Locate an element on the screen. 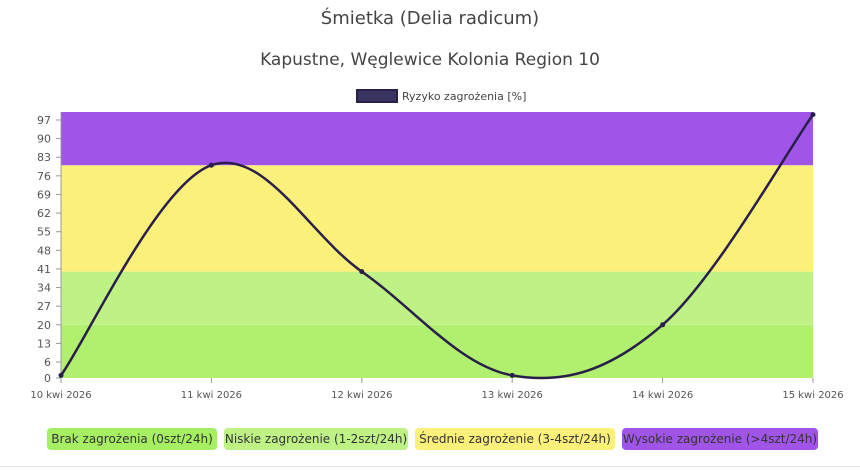 The height and width of the screenshot is (470, 860). x-tick-label: 10 kwi 2026 is located at coordinates (60, 395).